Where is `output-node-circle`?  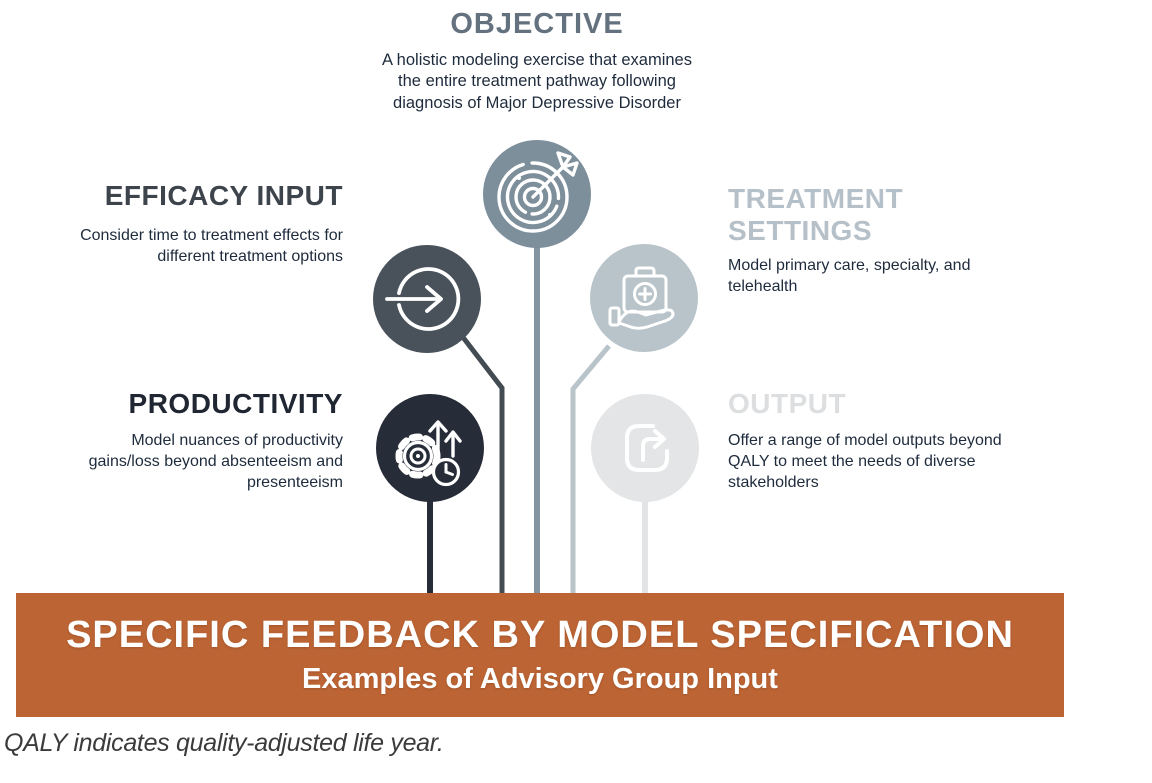 output-node-circle is located at coordinates (645, 448).